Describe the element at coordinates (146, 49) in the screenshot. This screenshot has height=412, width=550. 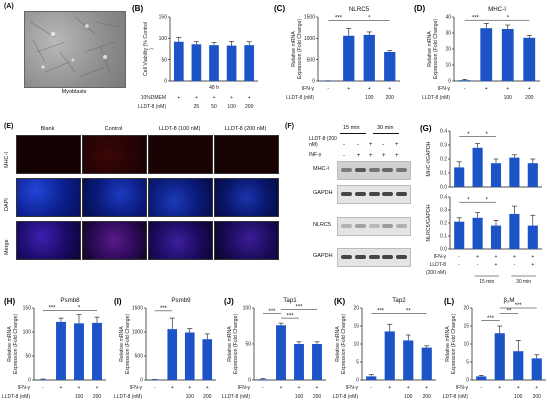
I see `y-axis-label: Cell Viability (% Control` at that location.